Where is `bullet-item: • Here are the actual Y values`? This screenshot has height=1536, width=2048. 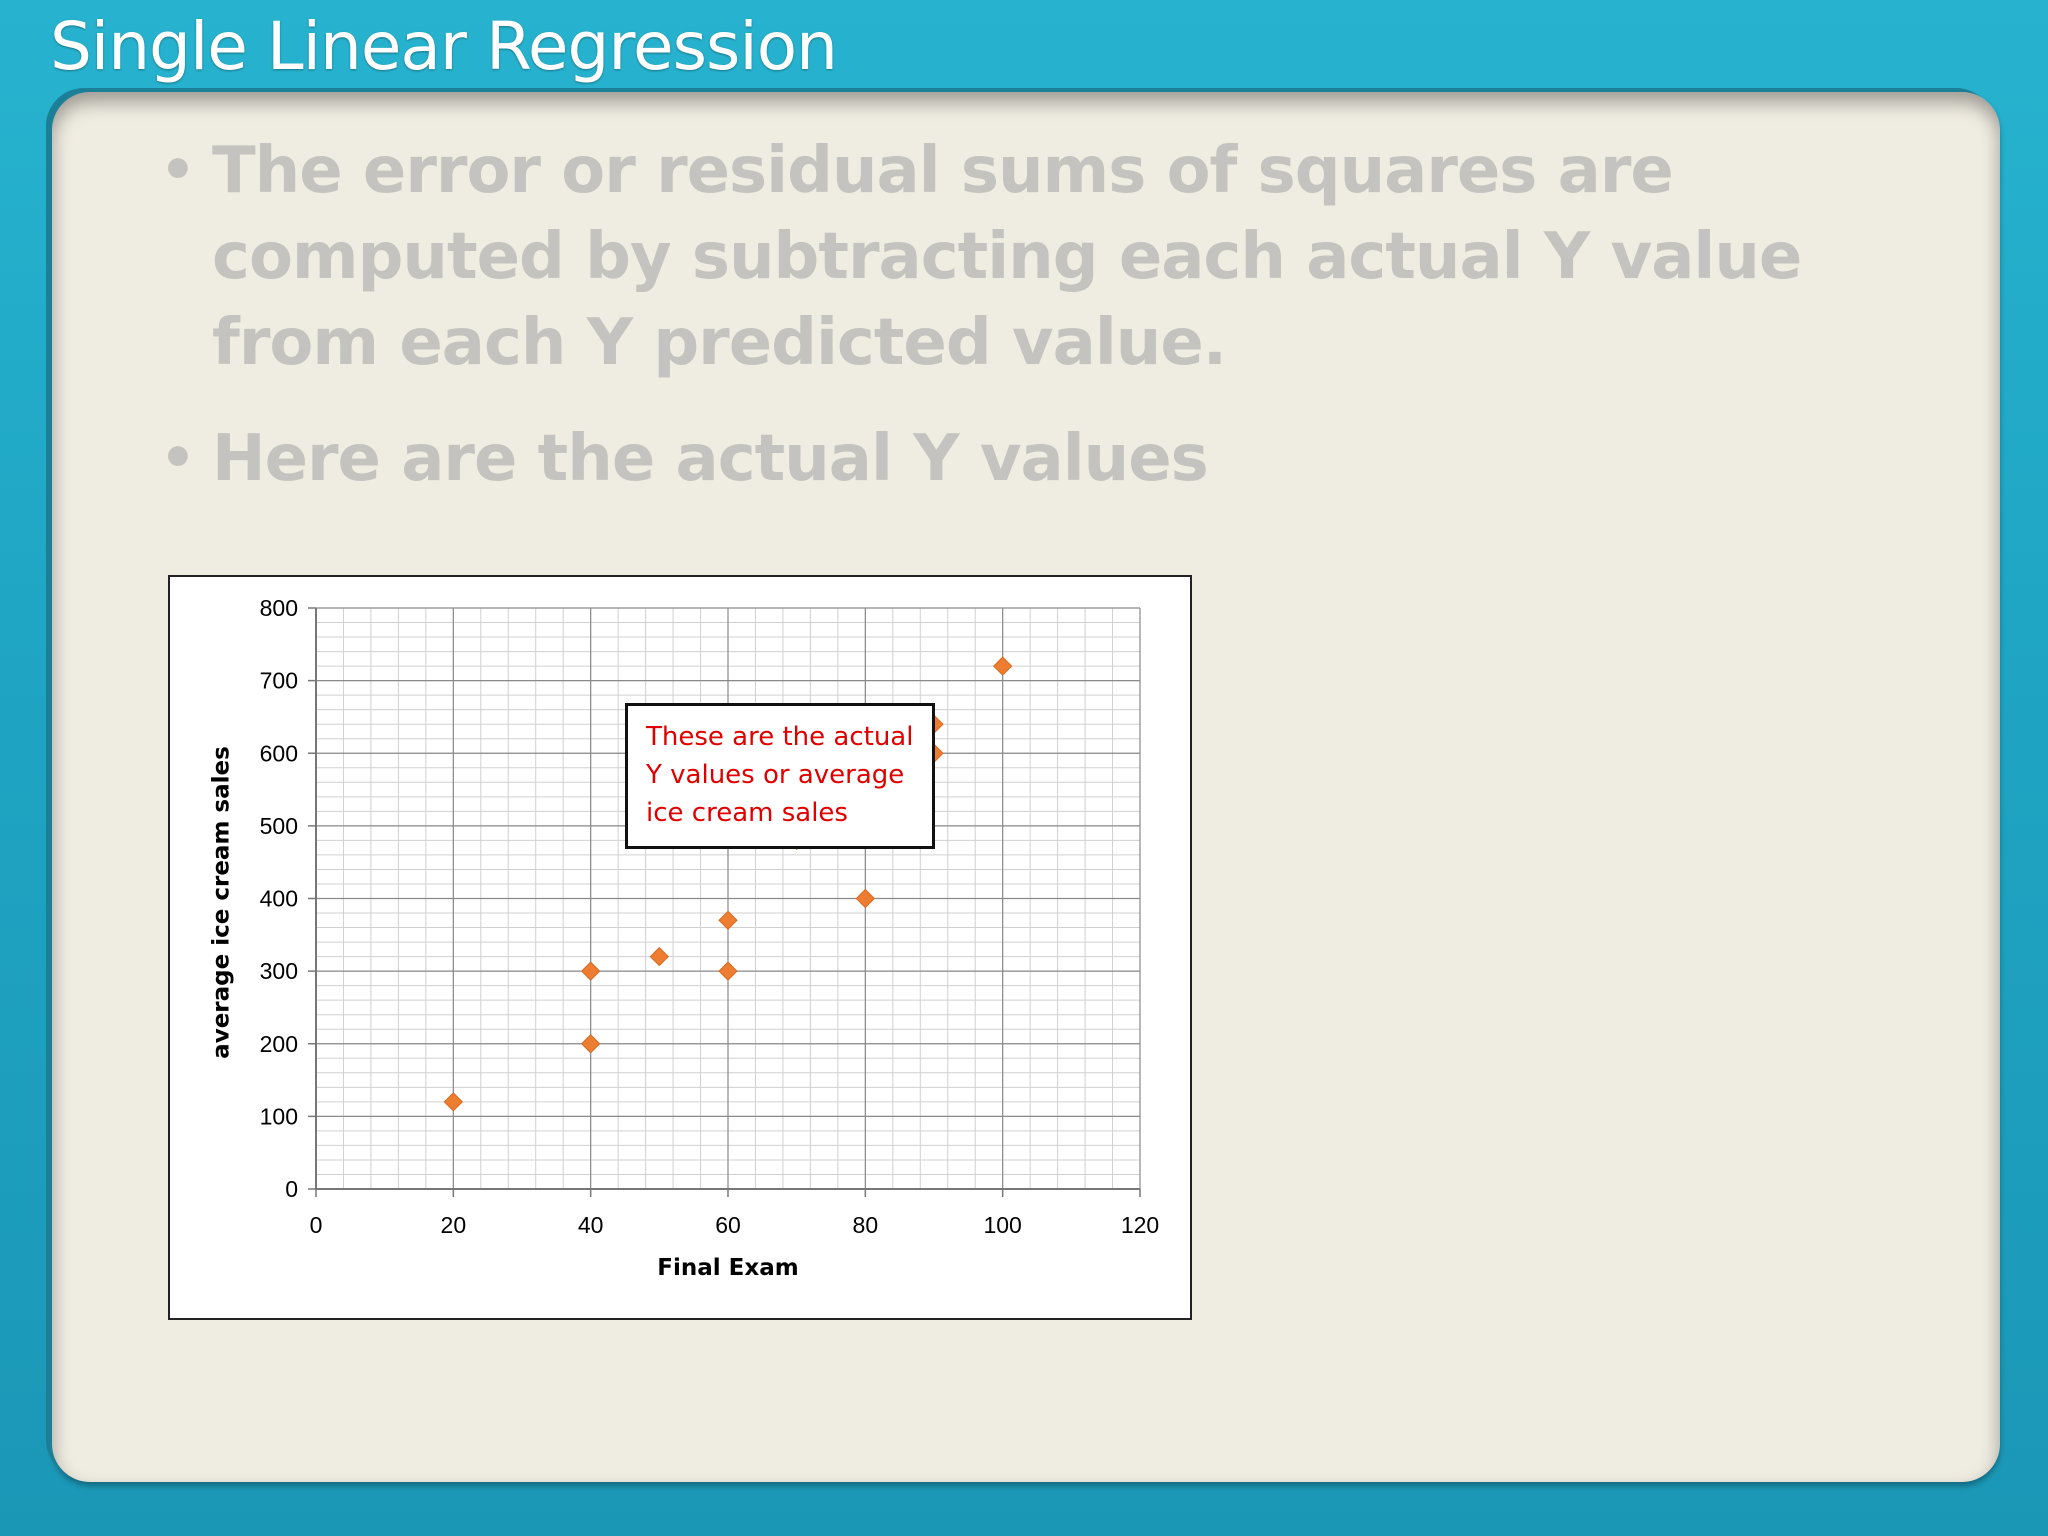
bullet-item: • Here are the actual Y values is located at coordinates (1040, 459).